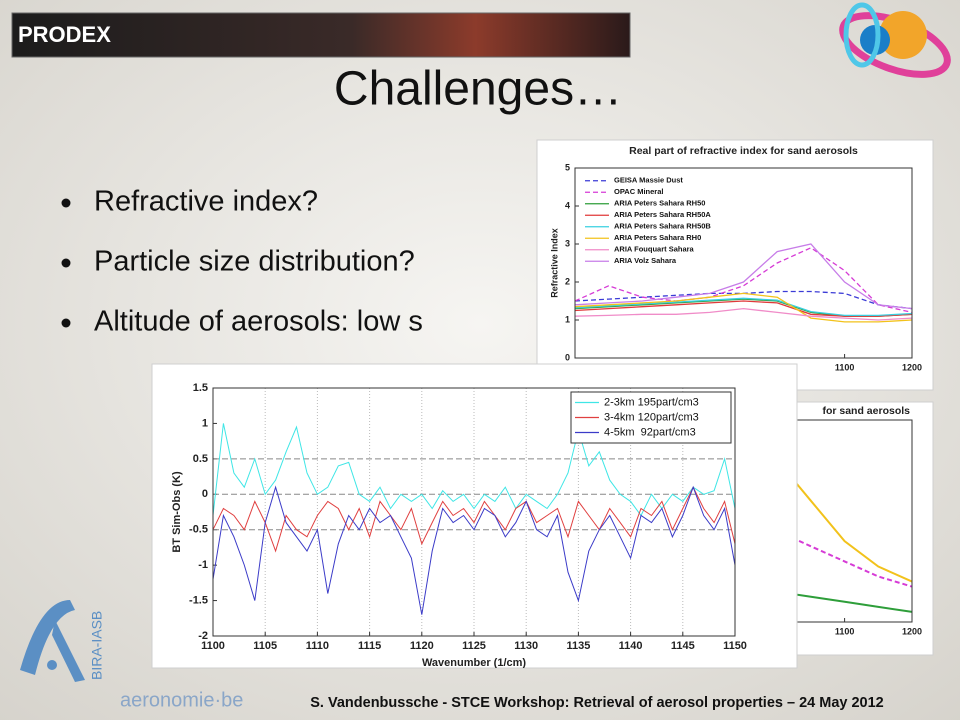 This screenshot has height=720, width=960. What do you see at coordinates (203, 636) in the screenshot?
I see `y-tick-label: -2` at bounding box center [203, 636].